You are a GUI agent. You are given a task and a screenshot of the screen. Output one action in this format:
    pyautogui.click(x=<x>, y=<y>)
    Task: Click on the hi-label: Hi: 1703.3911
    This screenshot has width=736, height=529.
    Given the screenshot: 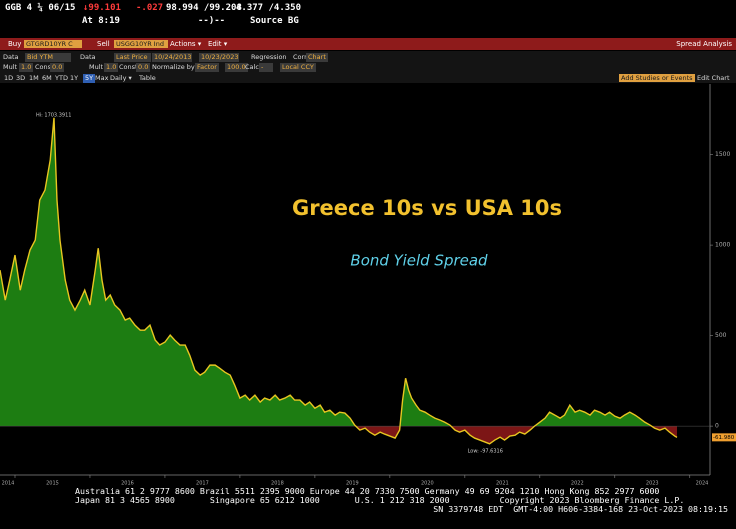 What is the action you would take?
    pyautogui.click(x=53, y=115)
    